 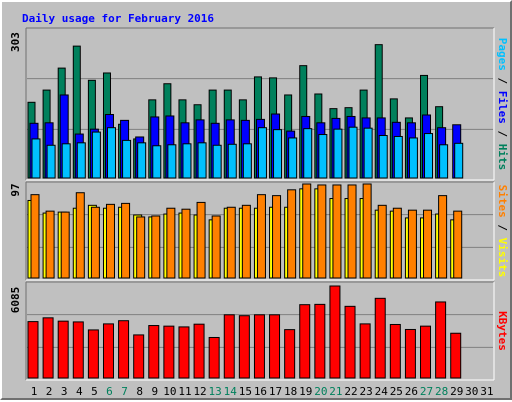 What do you see at coordinates (350, 391) in the screenshot?
I see `day-label: 22` at bounding box center [350, 391].